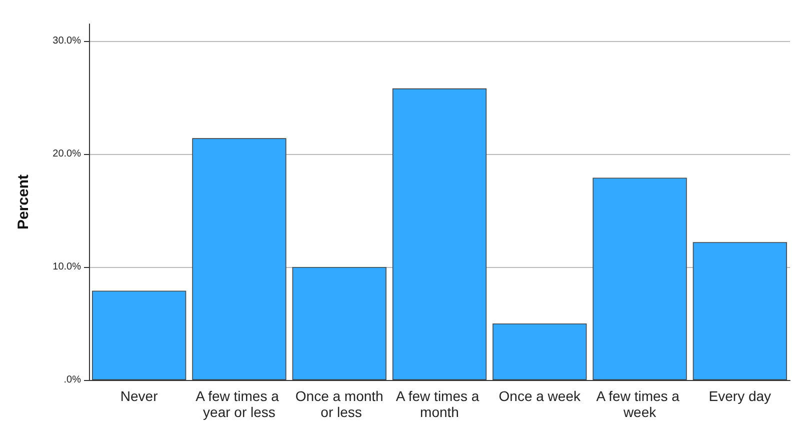 This screenshot has height=448, width=806. I want to click on x-tick-label: Never, so click(139, 396).